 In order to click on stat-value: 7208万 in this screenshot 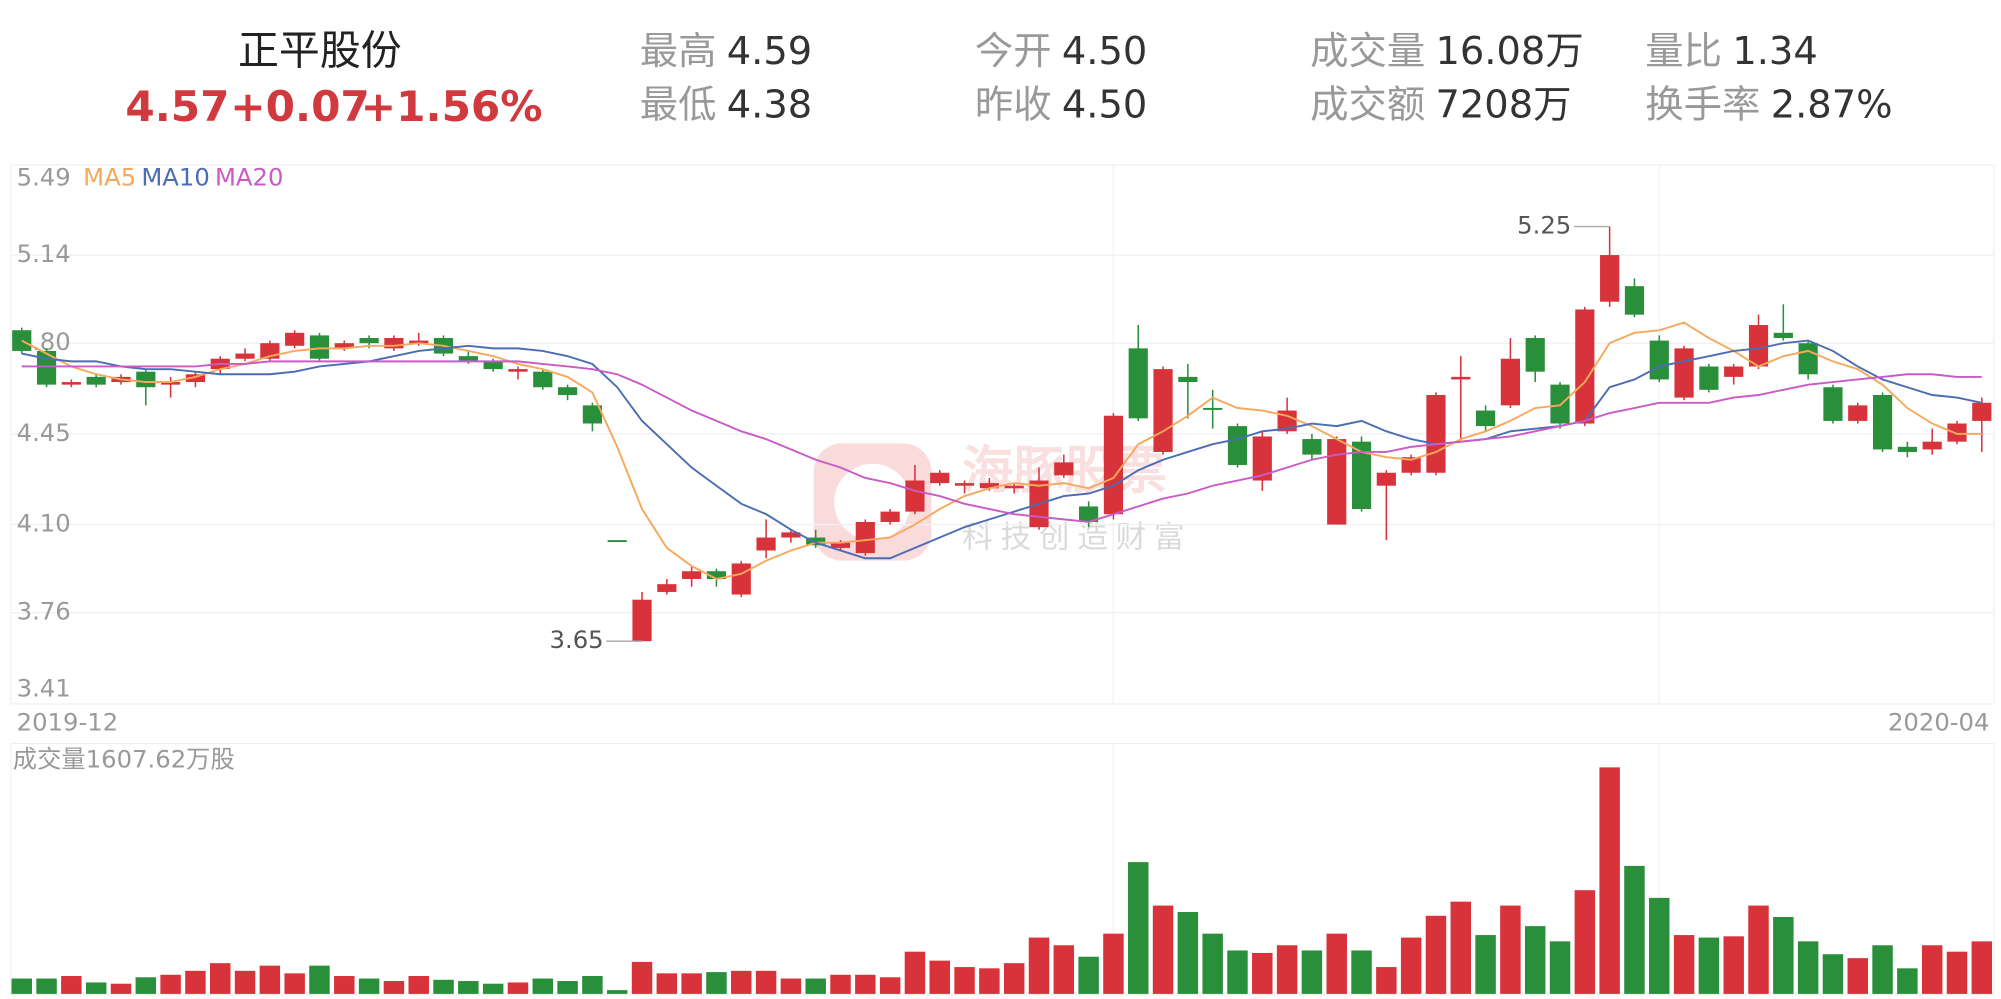, I will do `click(1503, 105)`.